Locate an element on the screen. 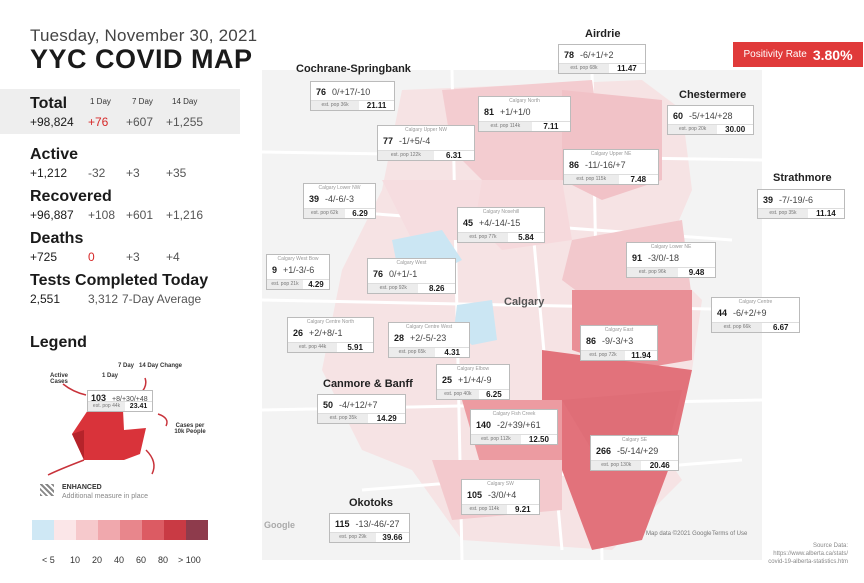 The image size is (864, 583). legend-diagram is located at coordinates (107, 426).